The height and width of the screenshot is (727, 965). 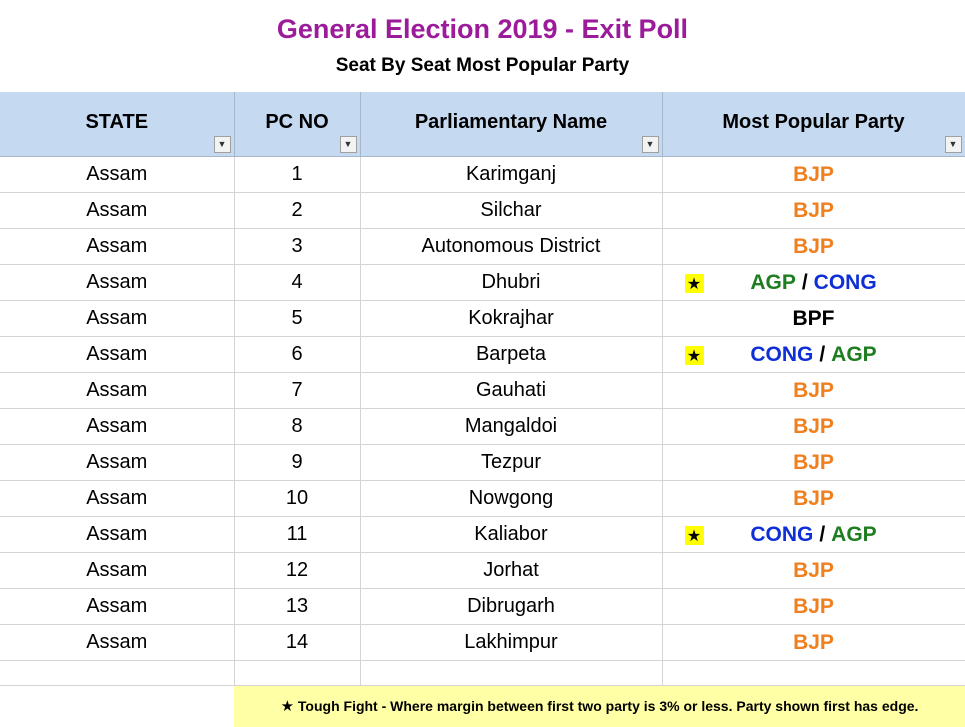 What do you see at coordinates (297, 210) in the screenshot?
I see `pc-no-cell: 2` at bounding box center [297, 210].